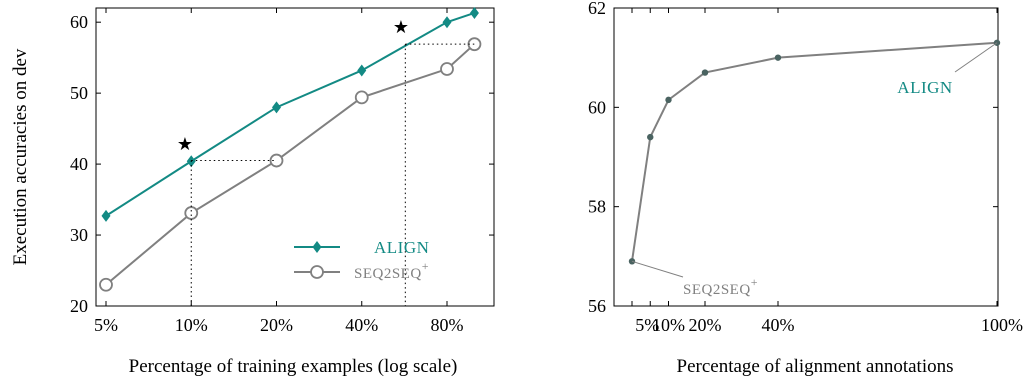 This screenshot has width=1027, height=388. I want to click on right-y-tick-label: 62, so click(597, 9).